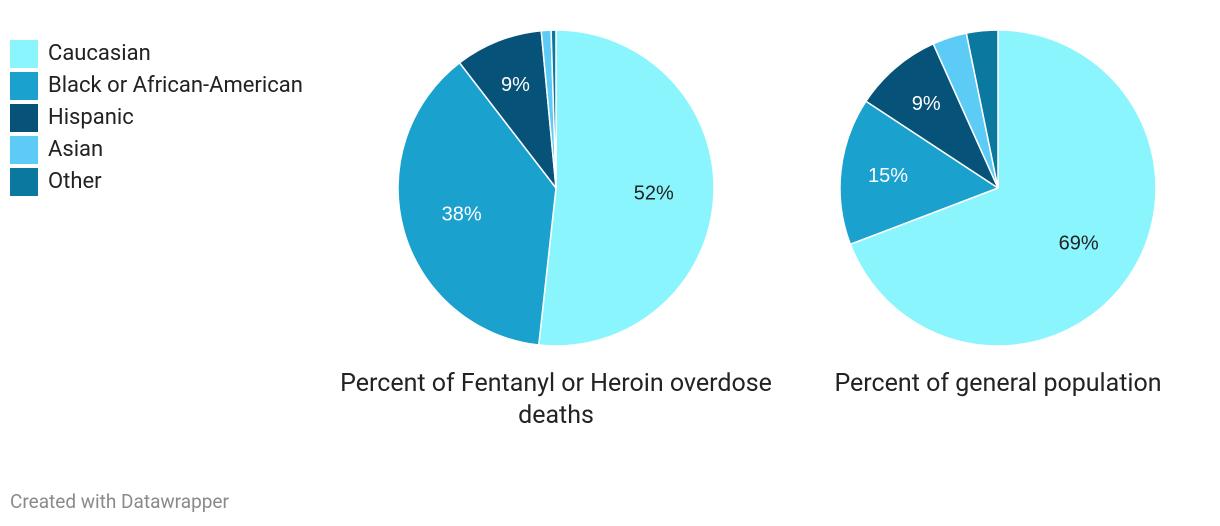 The height and width of the screenshot is (526, 1220). Describe the element at coordinates (190, 150) in the screenshot. I see `legend-item-asian: Asian` at that location.